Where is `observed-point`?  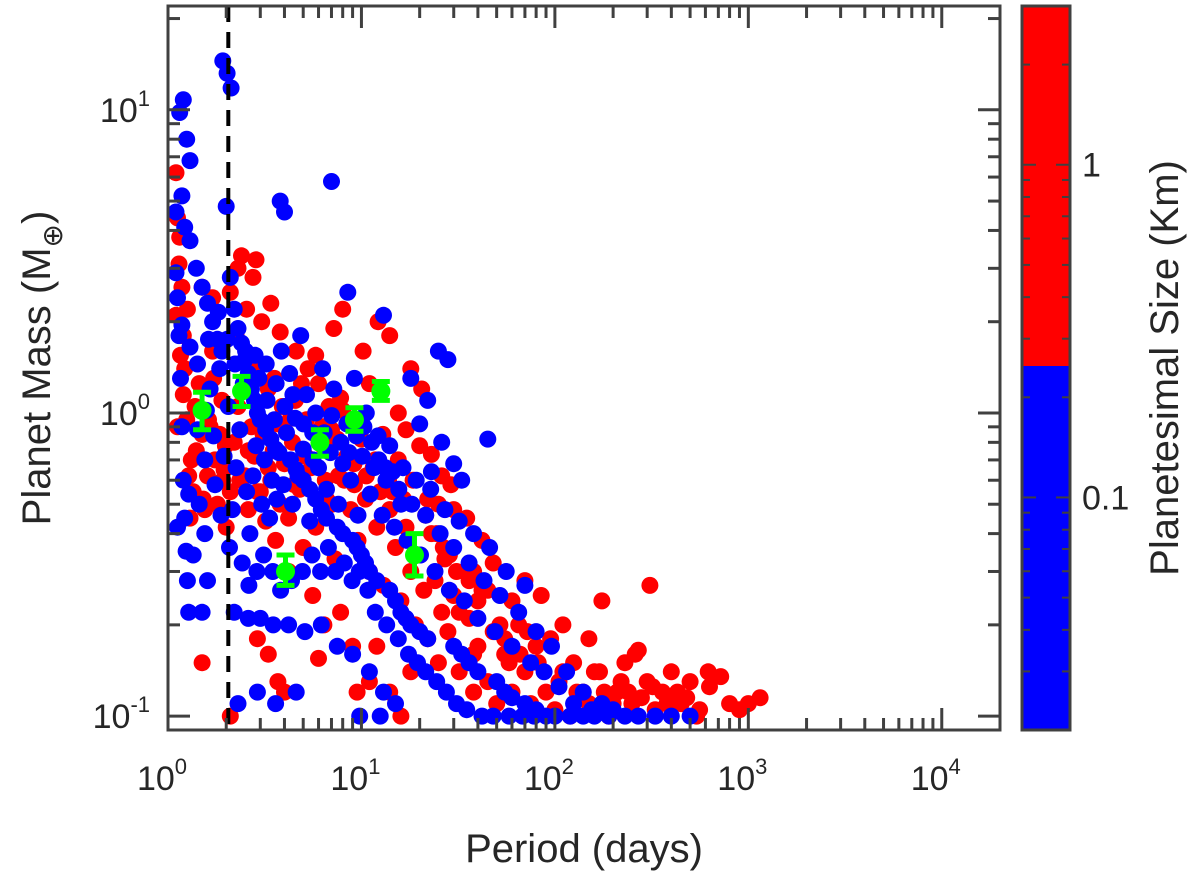
observed-point is located at coordinates (381, 391).